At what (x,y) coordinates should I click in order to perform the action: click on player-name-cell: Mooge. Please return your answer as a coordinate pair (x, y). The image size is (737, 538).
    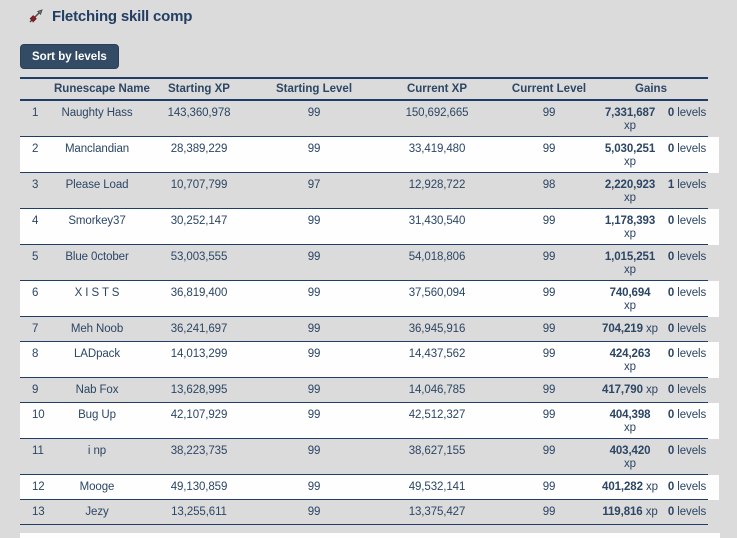
    Looking at the image, I should click on (97, 487).